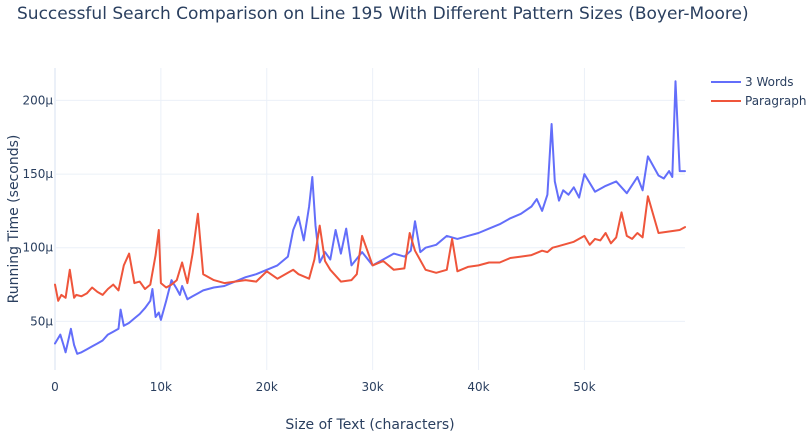 The image size is (807, 437). Describe the element at coordinates (267, 387) in the screenshot. I see `x-tick-label: 20k` at that location.